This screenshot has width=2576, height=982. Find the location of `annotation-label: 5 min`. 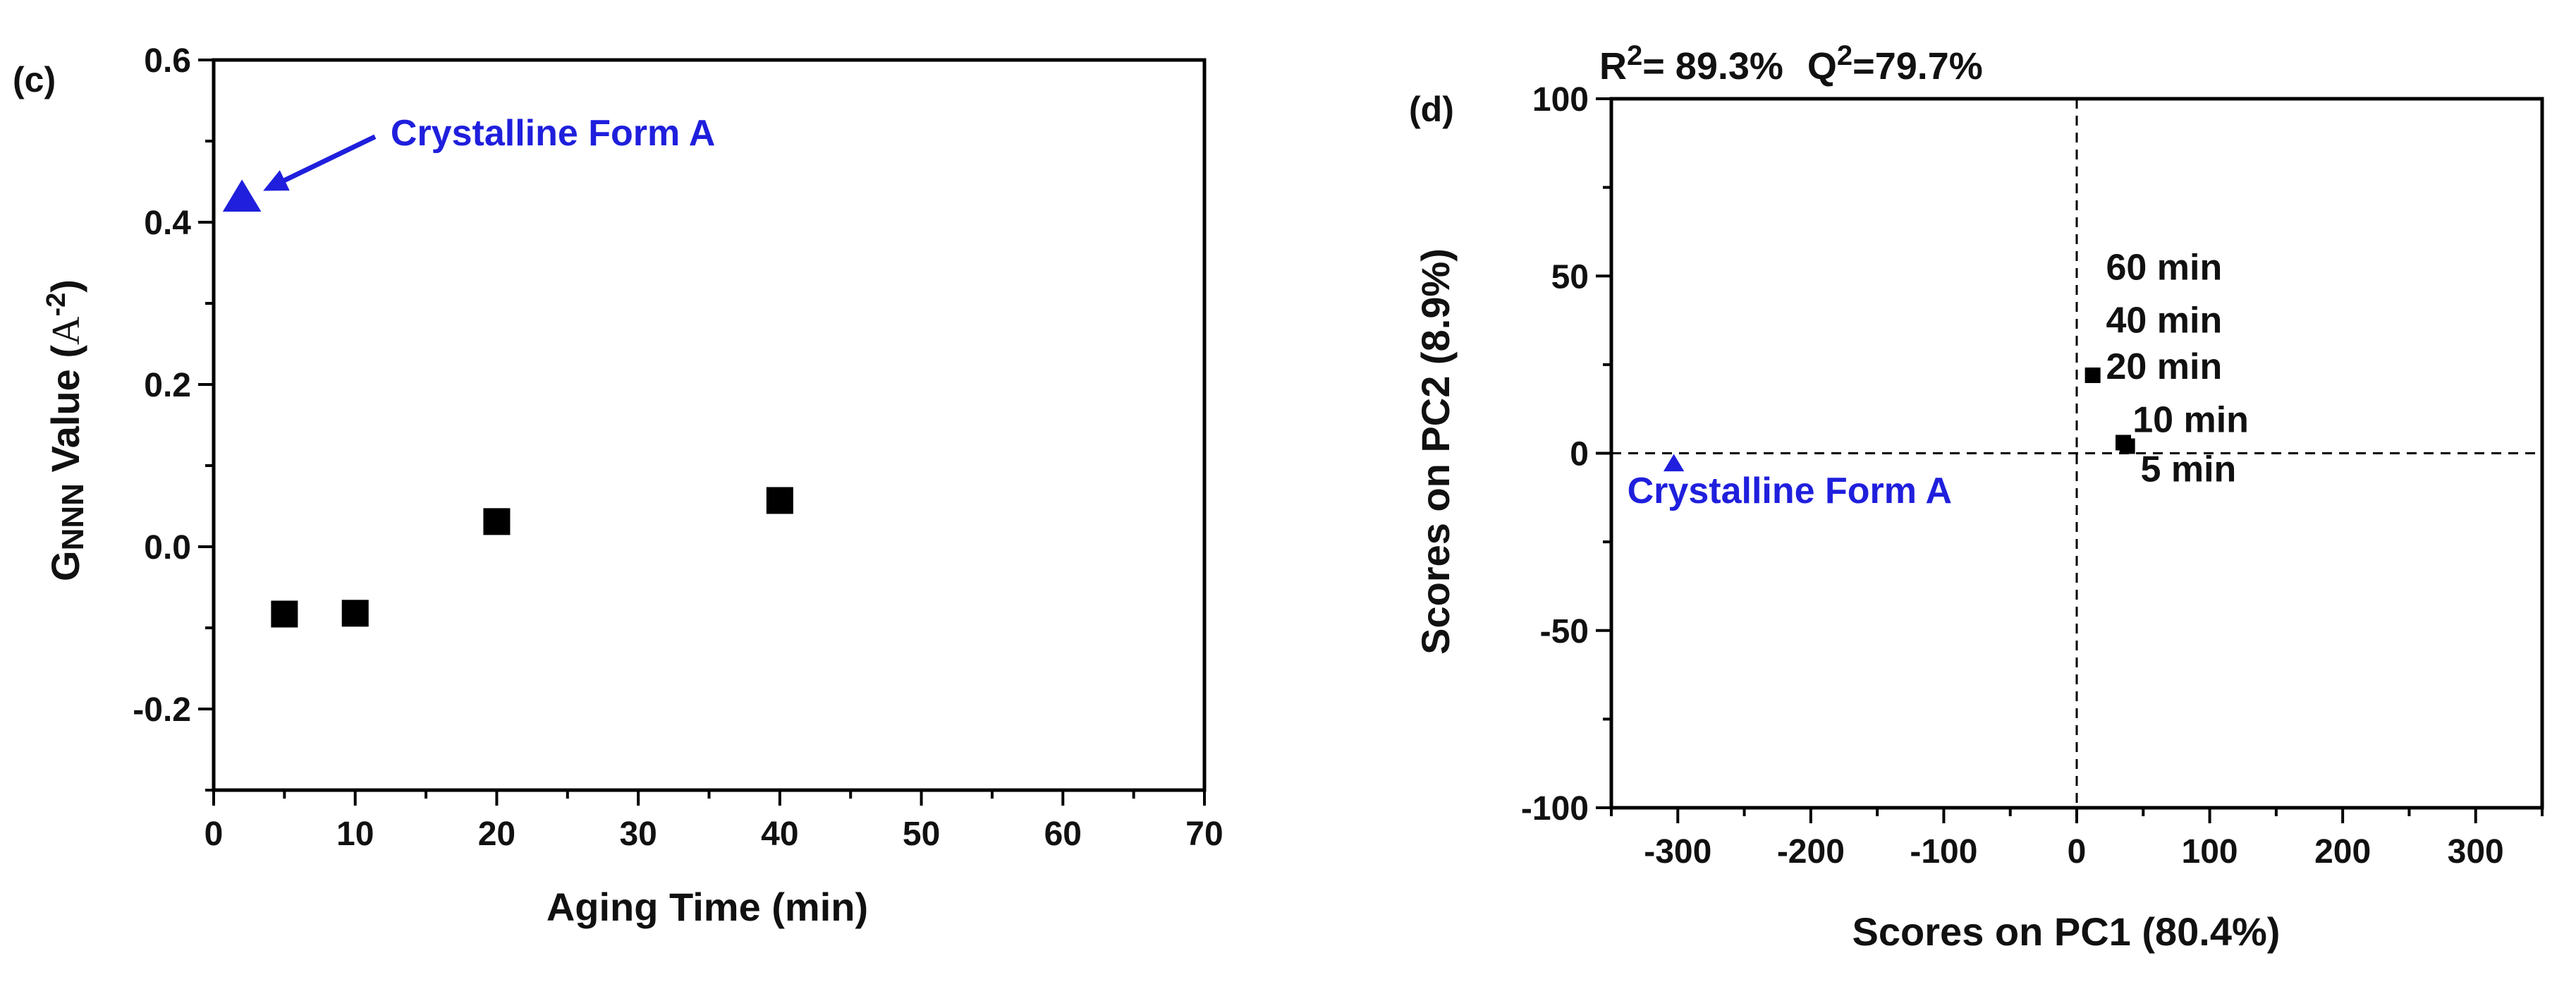

annotation-label: 5 min is located at coordinates (2189, 469).